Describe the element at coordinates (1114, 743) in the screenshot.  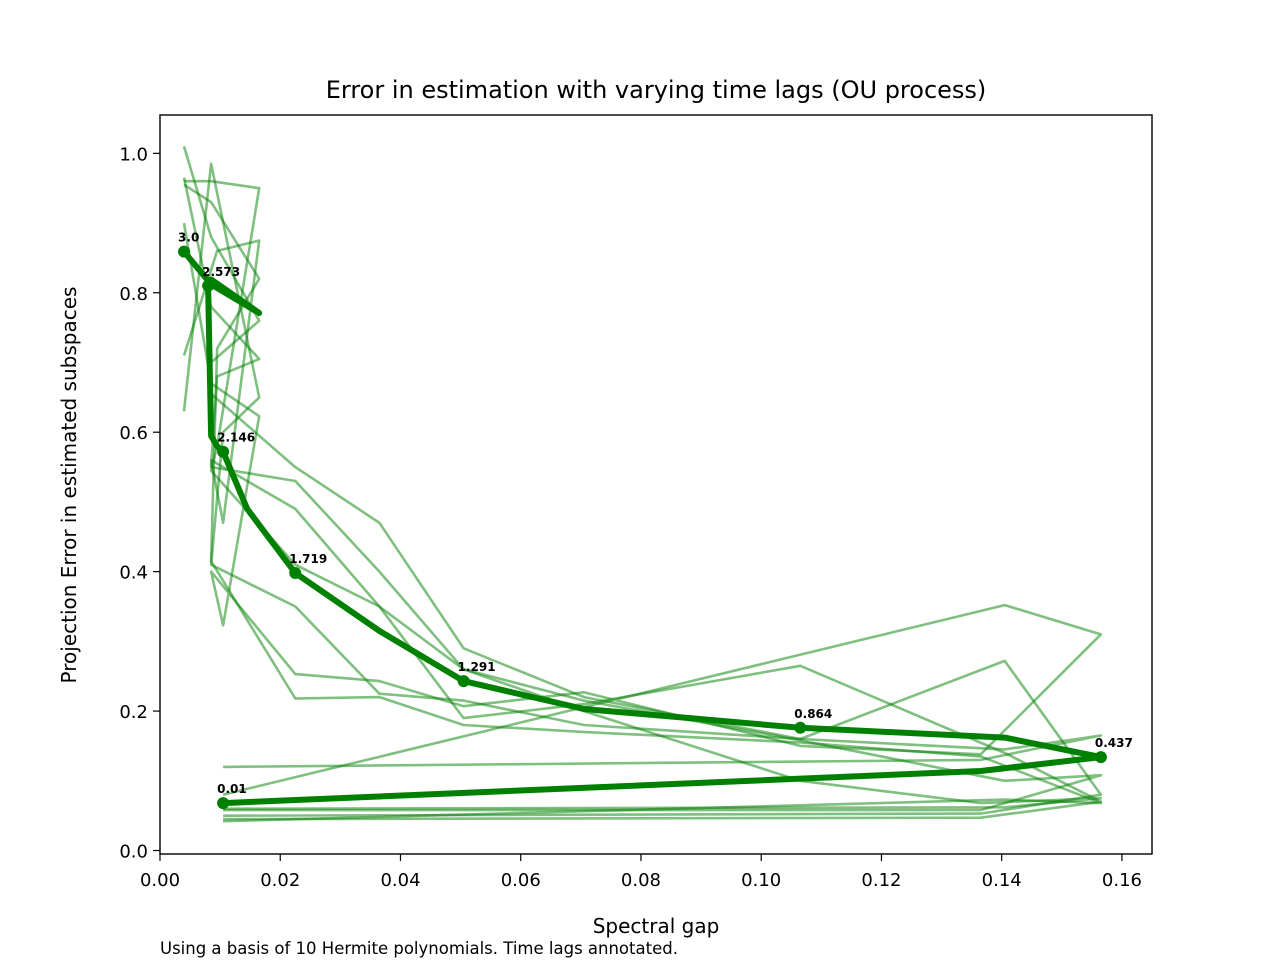
I see `annotation-label-2: 0.437` at that location.